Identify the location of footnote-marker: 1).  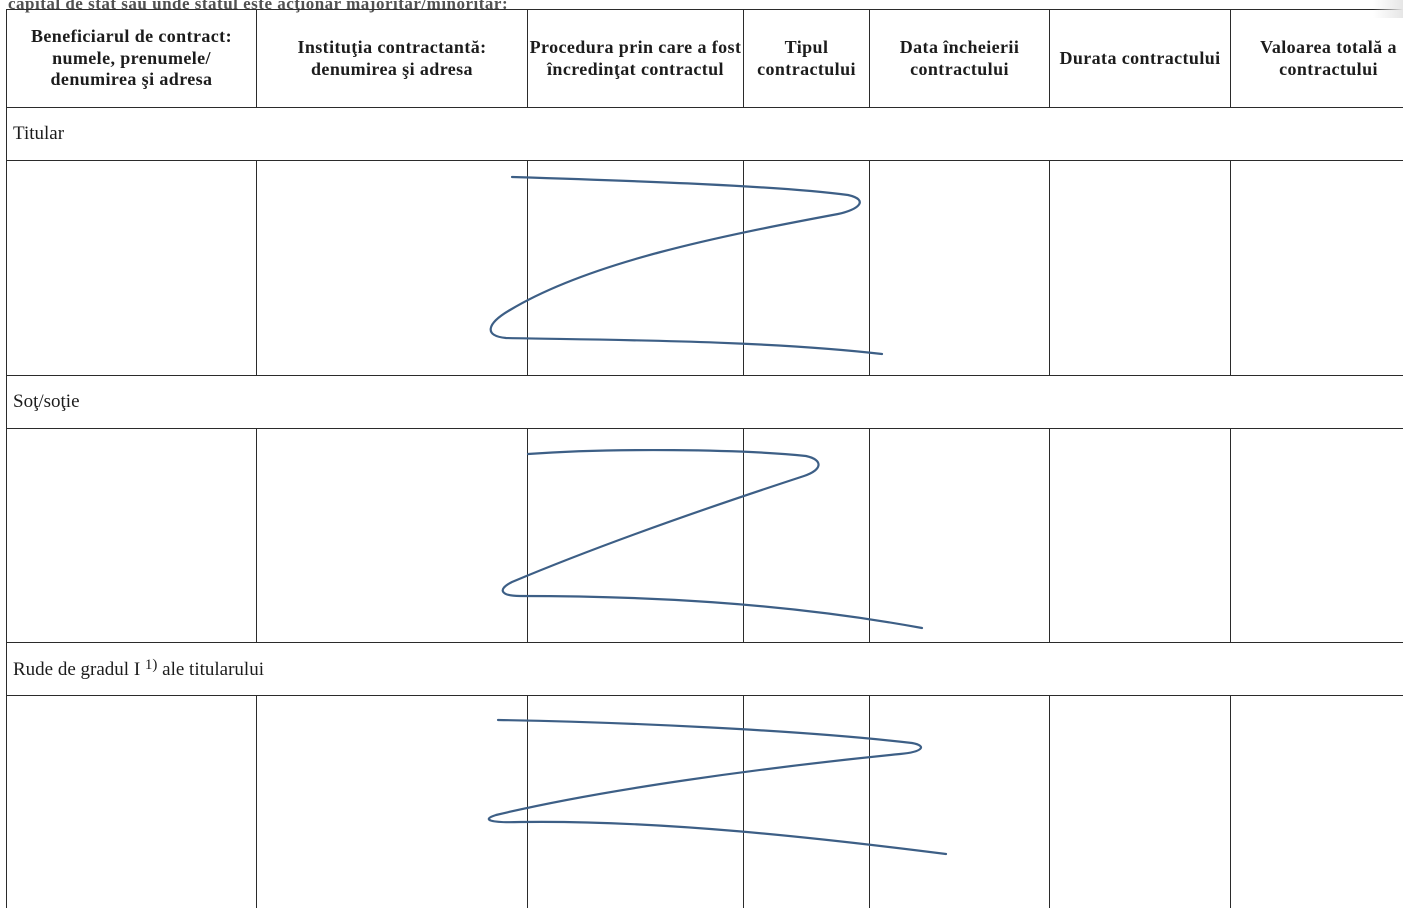
(151, 665).